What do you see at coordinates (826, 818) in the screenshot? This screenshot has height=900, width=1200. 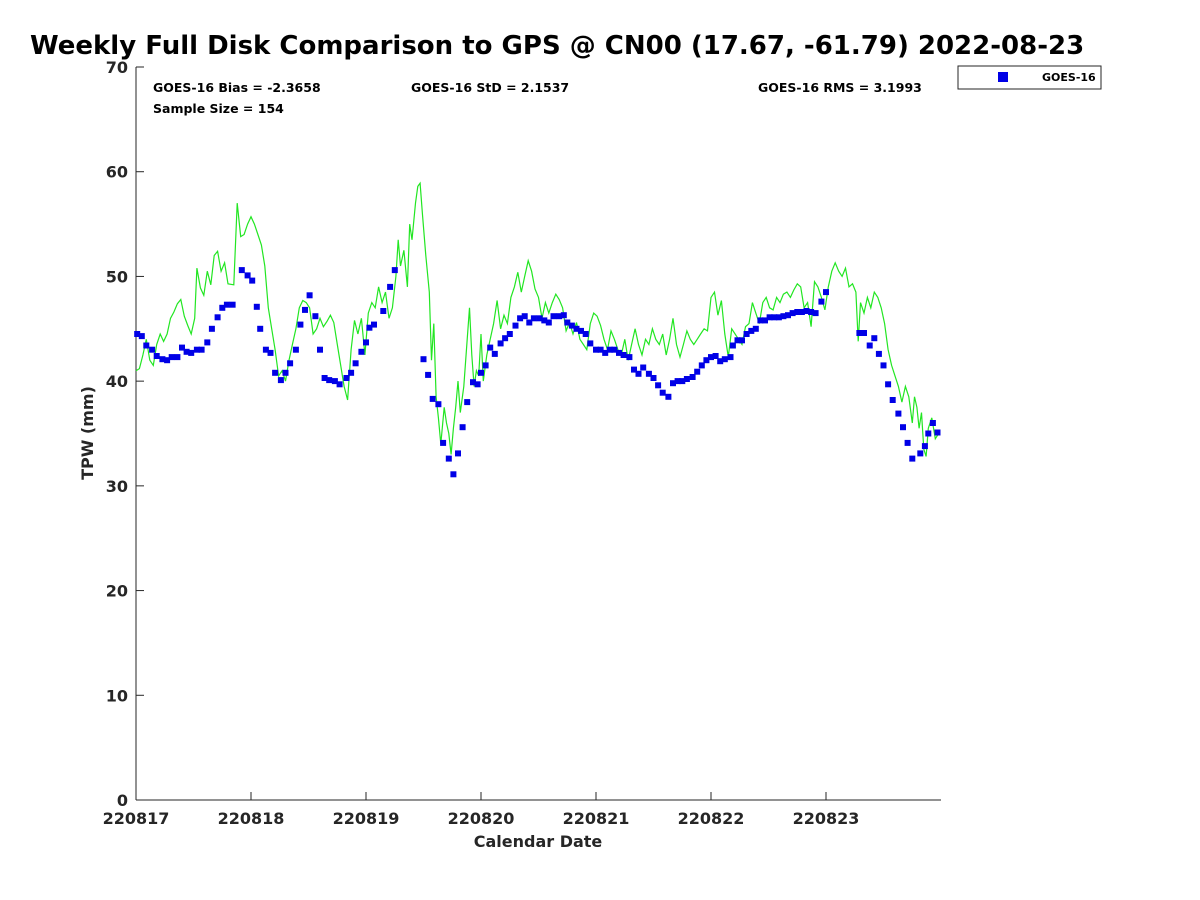 I see `x-tick-label: 220823` at bounding box center [826, 818].